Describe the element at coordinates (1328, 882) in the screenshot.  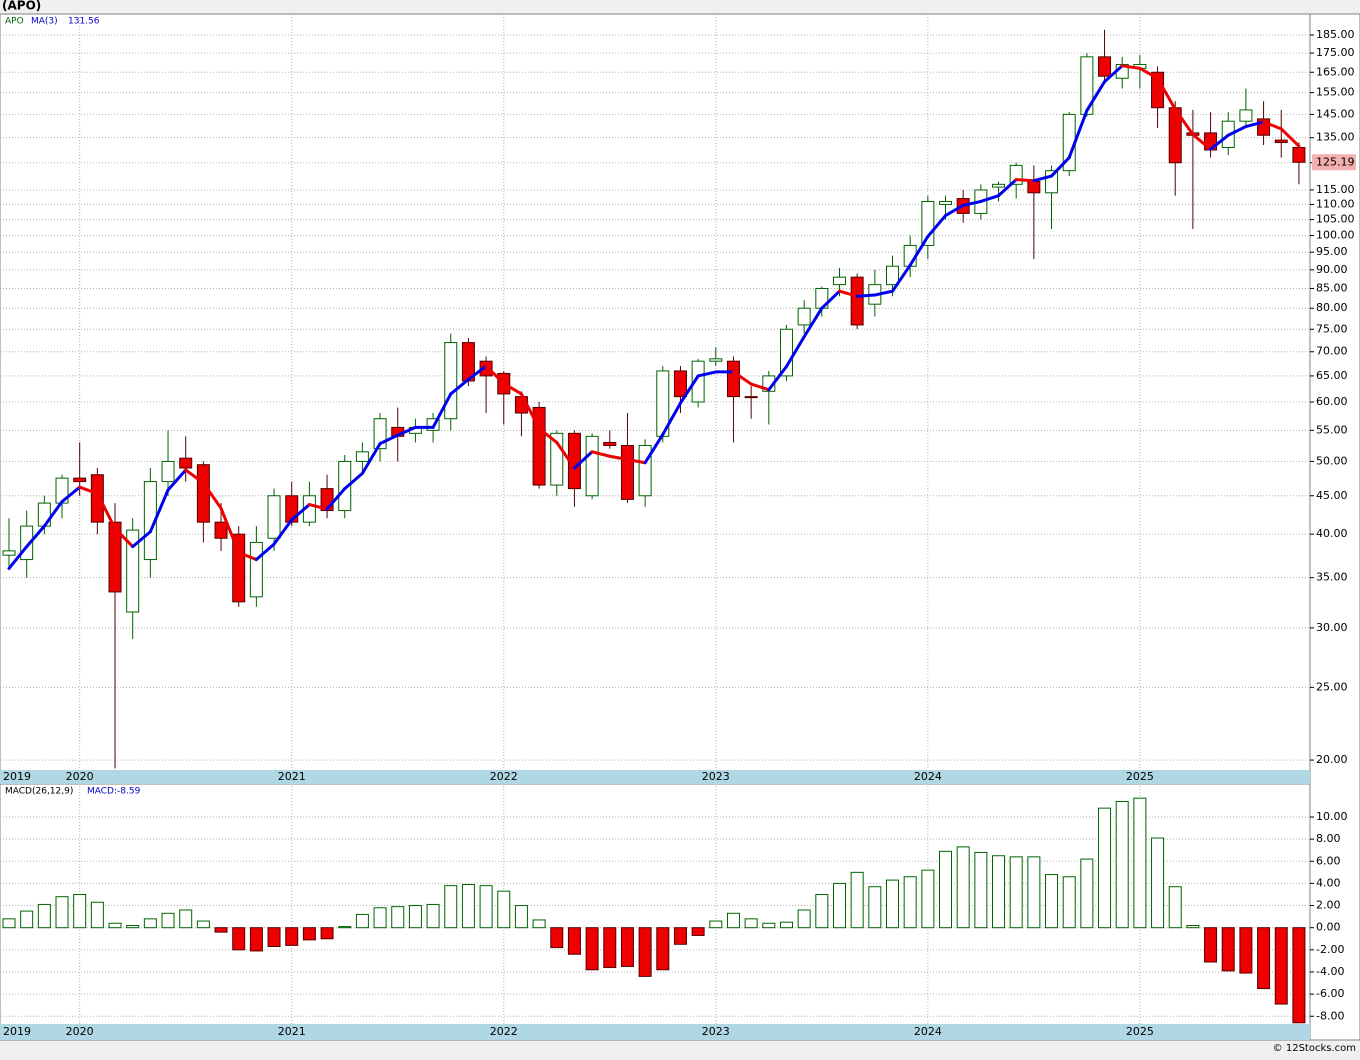
I see `y-tick-label: 4.00` at that location.